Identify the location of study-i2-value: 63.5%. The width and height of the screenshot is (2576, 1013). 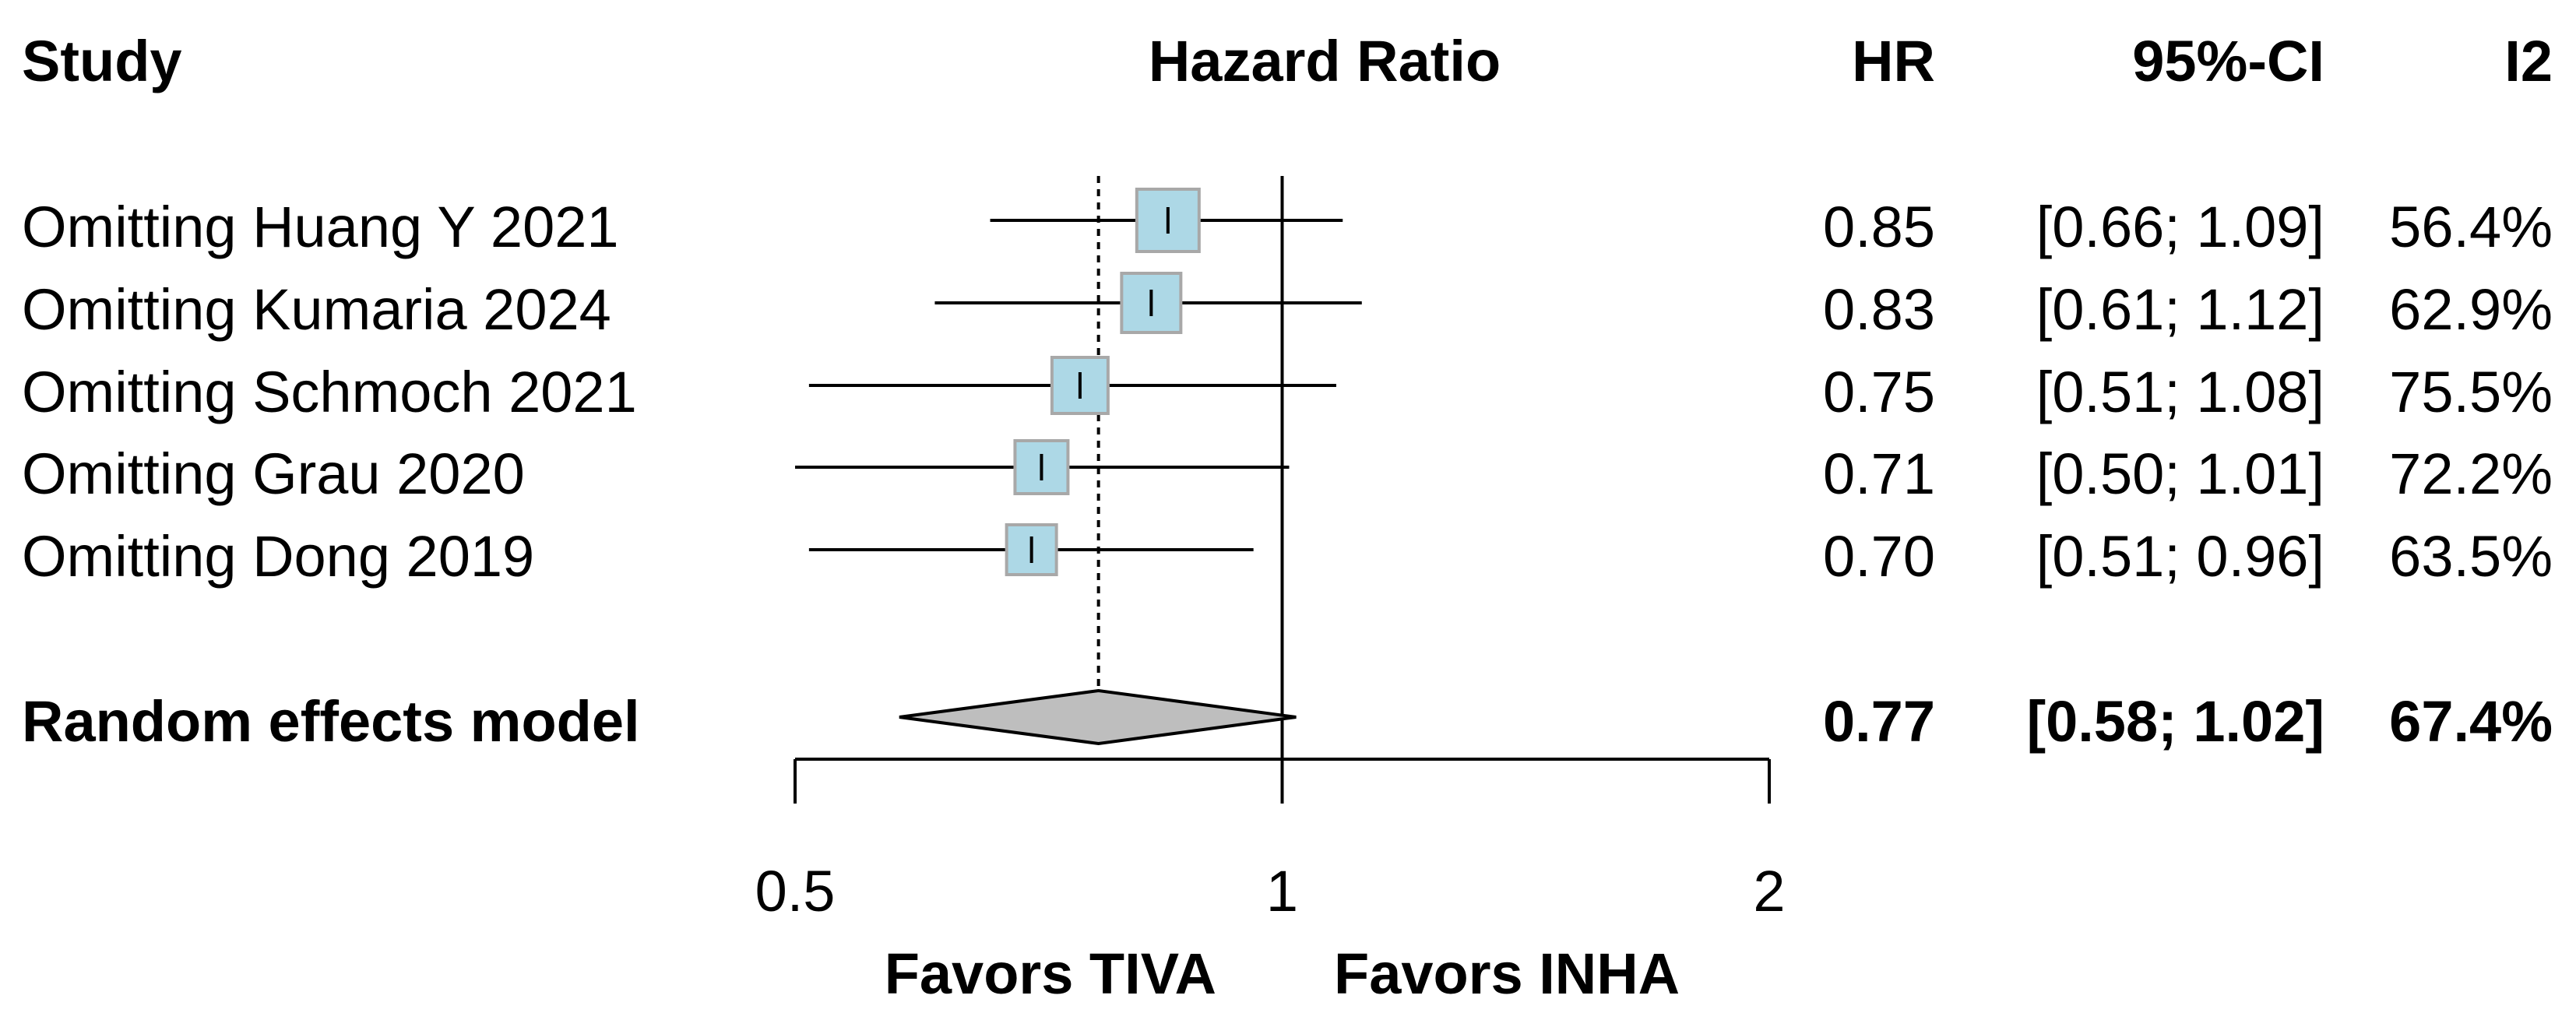
(2471, 556).